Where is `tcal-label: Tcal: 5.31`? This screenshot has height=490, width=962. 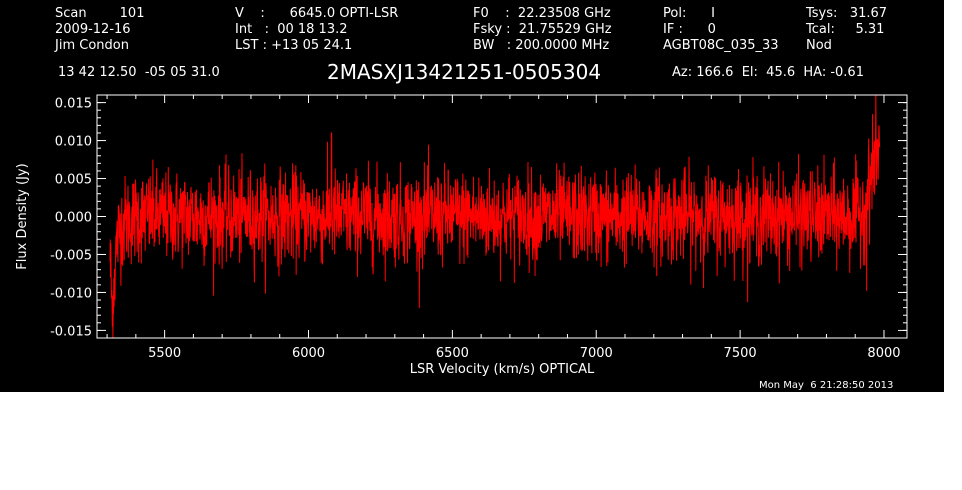
tcal-label: Tcal: 5.31 is located at coordinates (845, 29).